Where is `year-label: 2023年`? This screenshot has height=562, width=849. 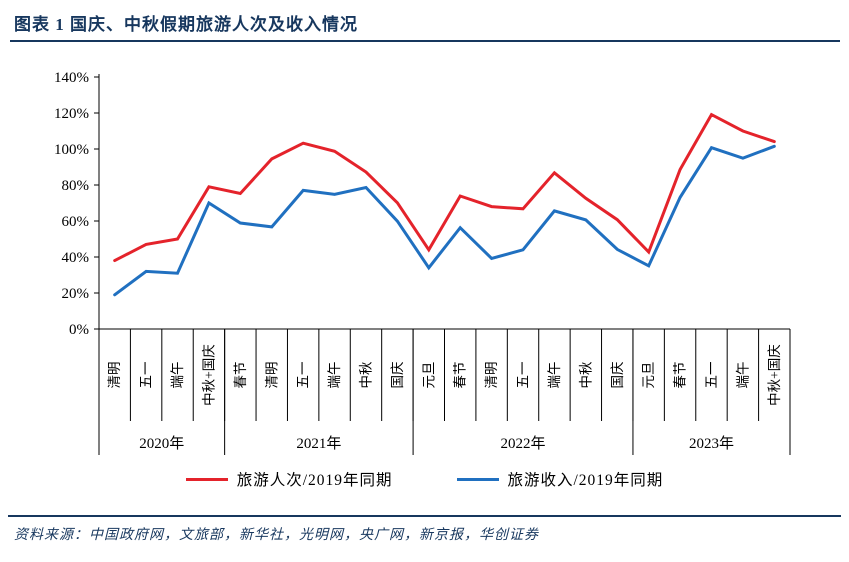
year-label: 2023年 is located at coordinates (711, 443).